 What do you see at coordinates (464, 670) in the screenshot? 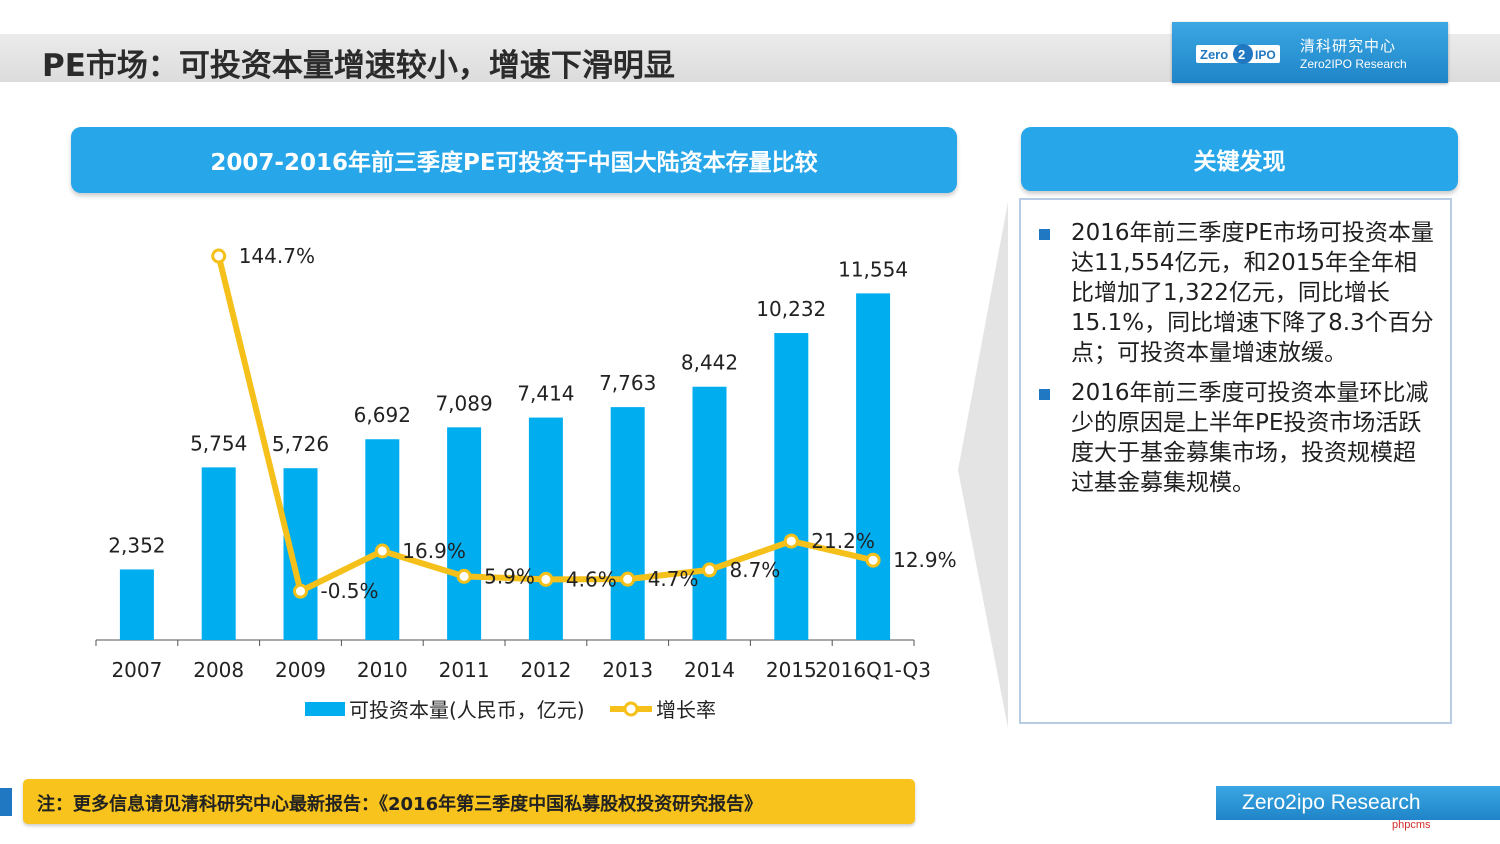
I see `x-tick-label: 2011` at bounding box center [464, 670].